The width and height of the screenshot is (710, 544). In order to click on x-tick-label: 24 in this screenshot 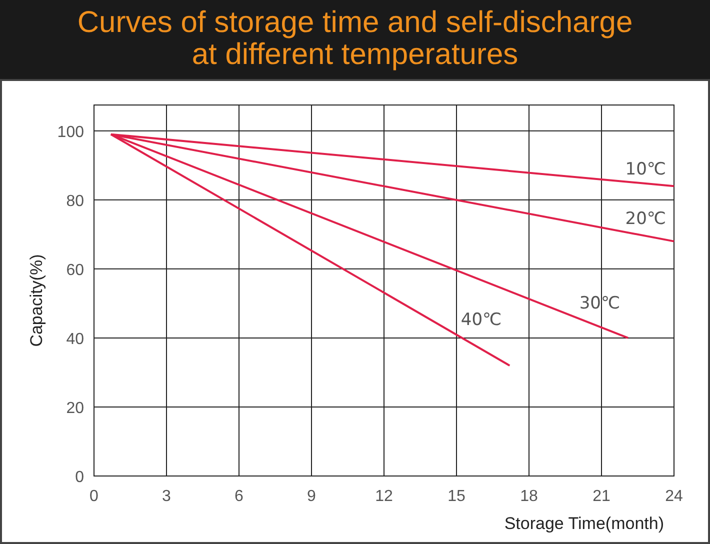, I will do `click(674, 496)`.